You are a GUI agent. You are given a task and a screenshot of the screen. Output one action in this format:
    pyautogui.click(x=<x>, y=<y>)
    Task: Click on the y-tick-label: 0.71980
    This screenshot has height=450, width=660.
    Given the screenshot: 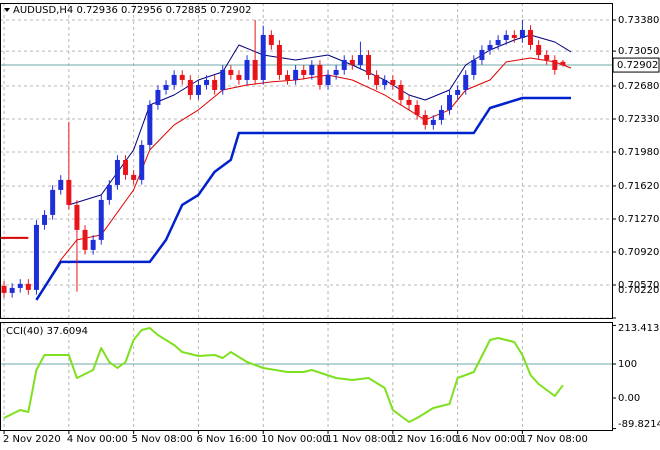 What is the action you would take?
    pyautogui.click(x=638, y=152)
    